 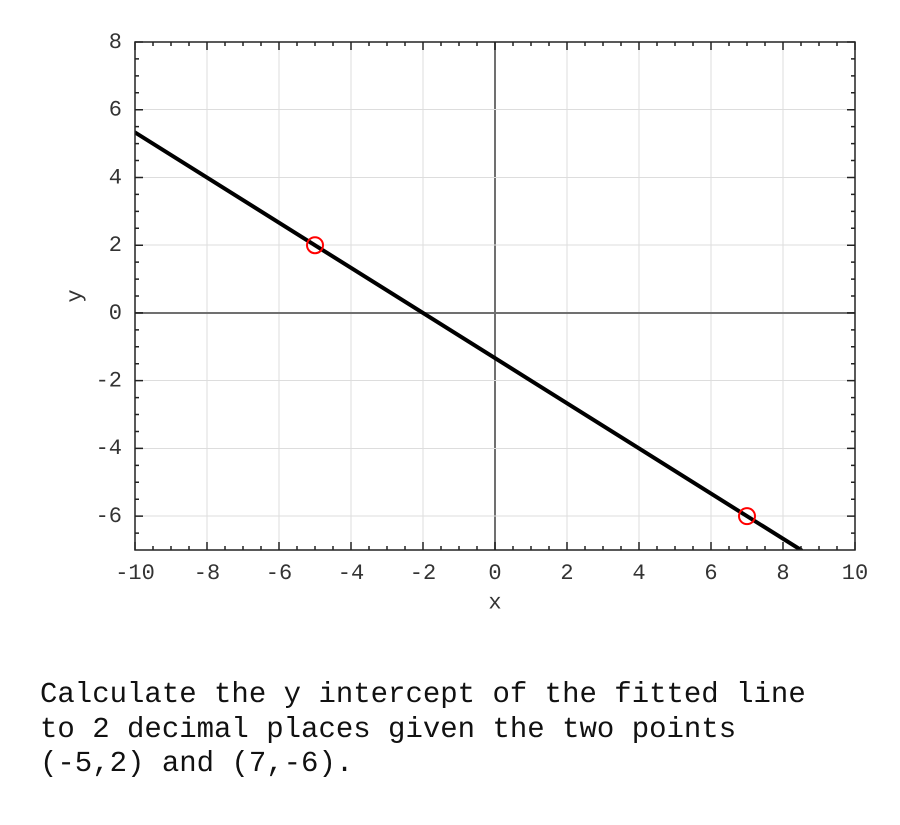 What do you see at coordinates (115, 110) in the screenshot?
I see `y-tick-label: 6` at bounding box center [115, 110].